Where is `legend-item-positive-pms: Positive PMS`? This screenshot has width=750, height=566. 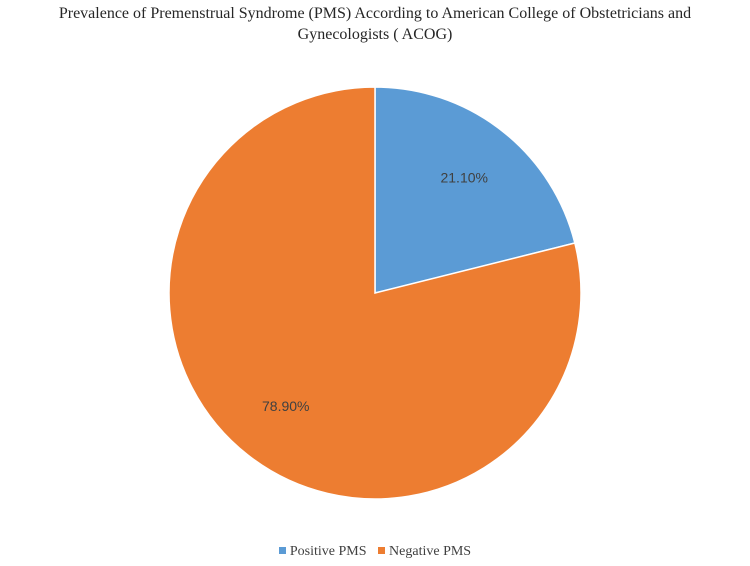
legend-item-positive-pms: Positive PMS is located at coordinates (322, 552).